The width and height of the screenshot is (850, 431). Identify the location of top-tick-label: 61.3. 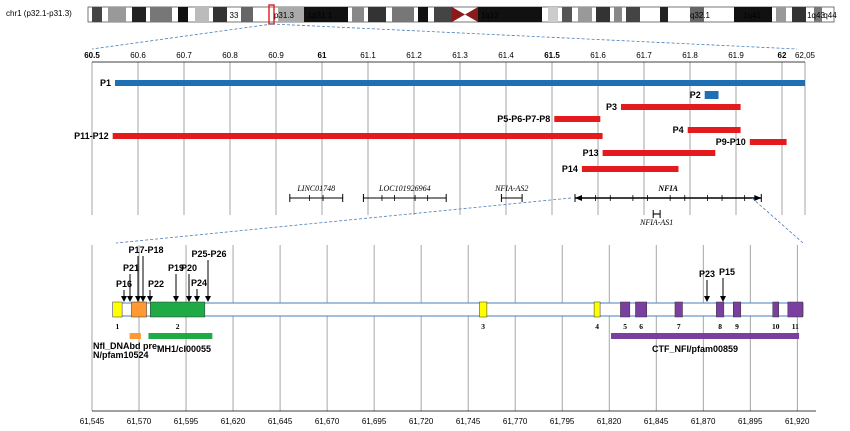
(460, 55).